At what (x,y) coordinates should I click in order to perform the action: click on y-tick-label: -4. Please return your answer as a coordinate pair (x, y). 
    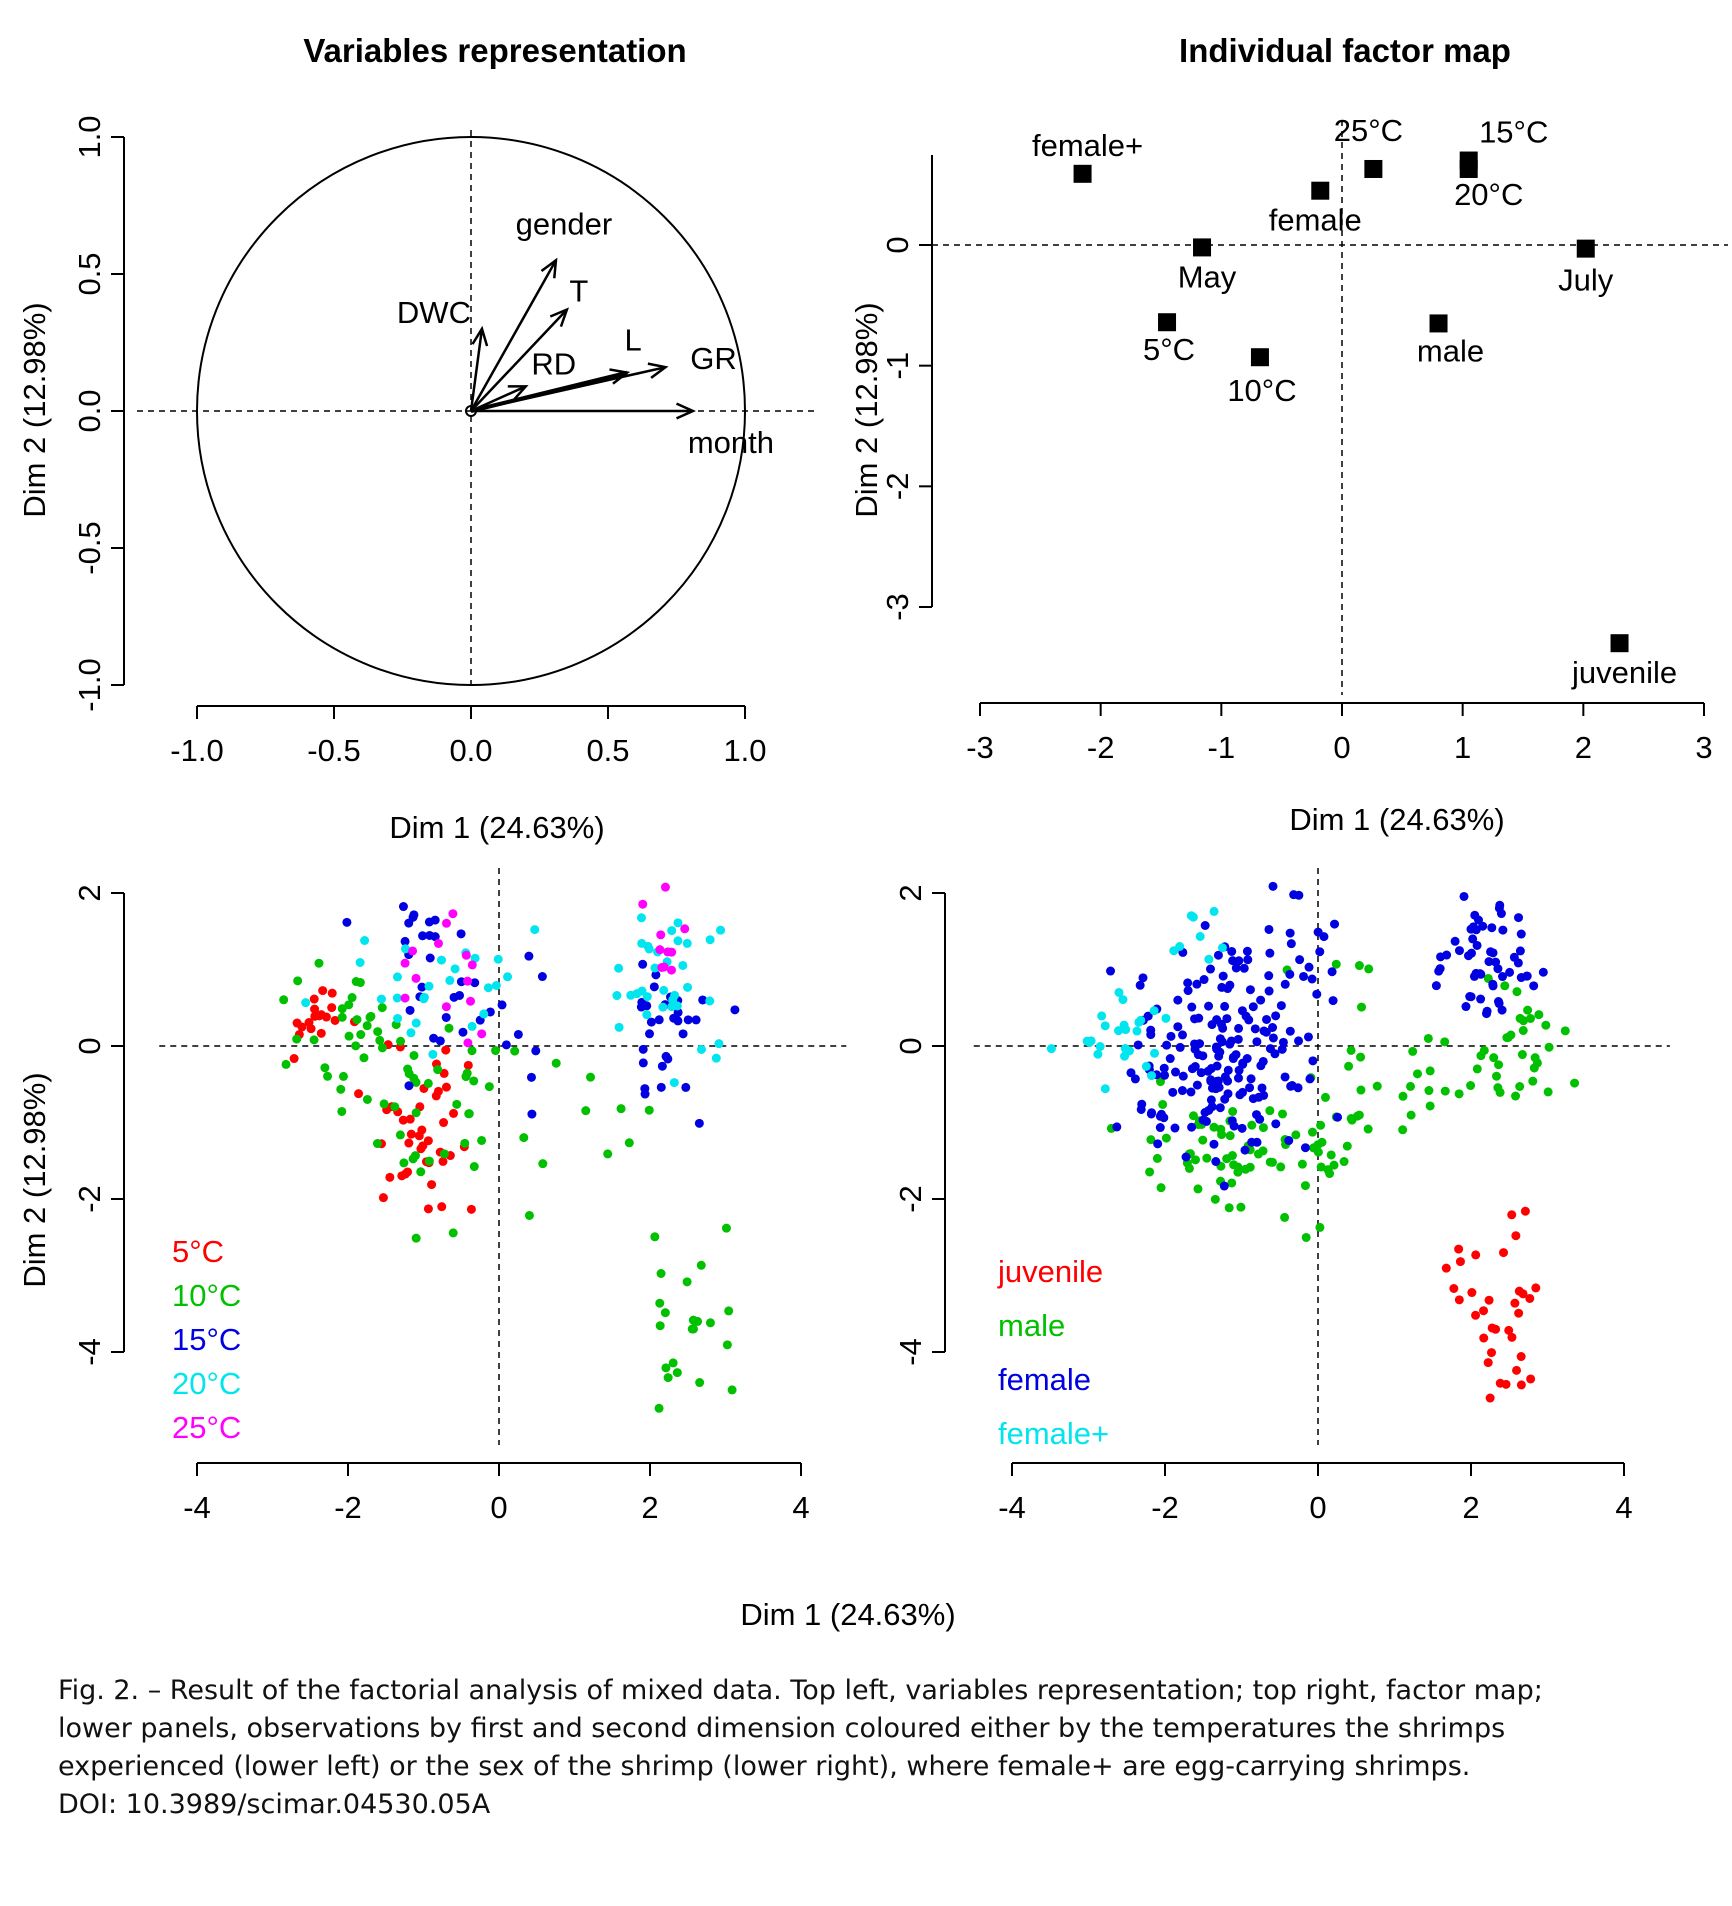
    Looking at the image, I should click on (89, 1352).